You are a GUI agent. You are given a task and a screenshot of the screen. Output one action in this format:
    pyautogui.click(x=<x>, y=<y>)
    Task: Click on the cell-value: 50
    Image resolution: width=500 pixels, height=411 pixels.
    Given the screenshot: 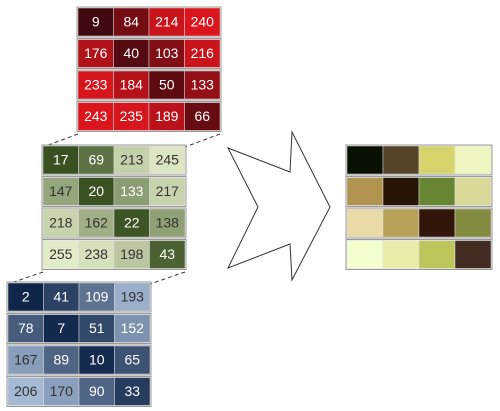 What is the action you would take?
    pyautogui.click(x=167, y=85)
    